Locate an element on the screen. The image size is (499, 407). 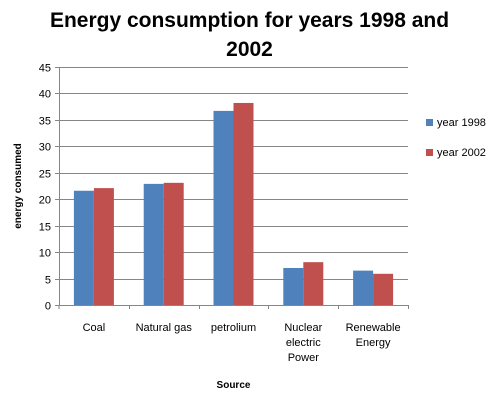
x-tick-label: Natural gas is located at coordinates (164, 328).